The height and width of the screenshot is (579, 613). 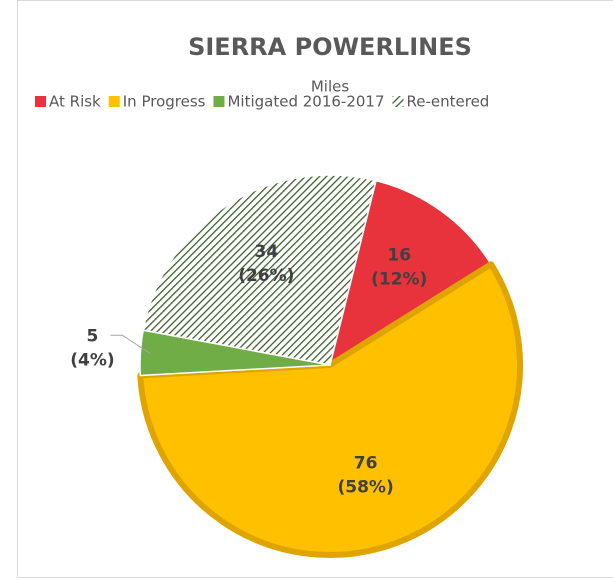 What do you see at coordinates (305, 102) in the screenshot?
I see `legend-label: Mitigated 2016-2017` at bounding box center [305, 102].